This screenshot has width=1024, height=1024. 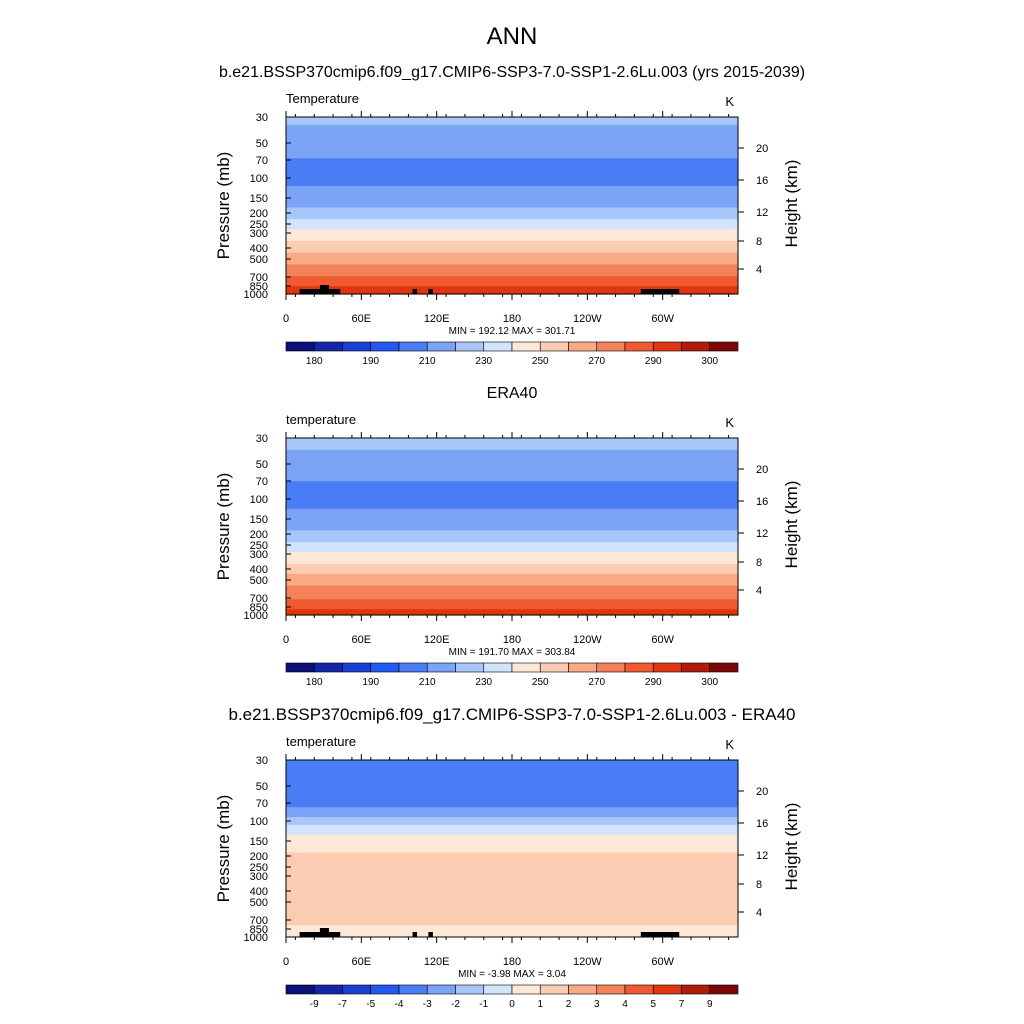 What do you see at coordinates (427, 1004) in the screenshot?
I see `colorbar-label: -3` at bounding box center [427, 1004].